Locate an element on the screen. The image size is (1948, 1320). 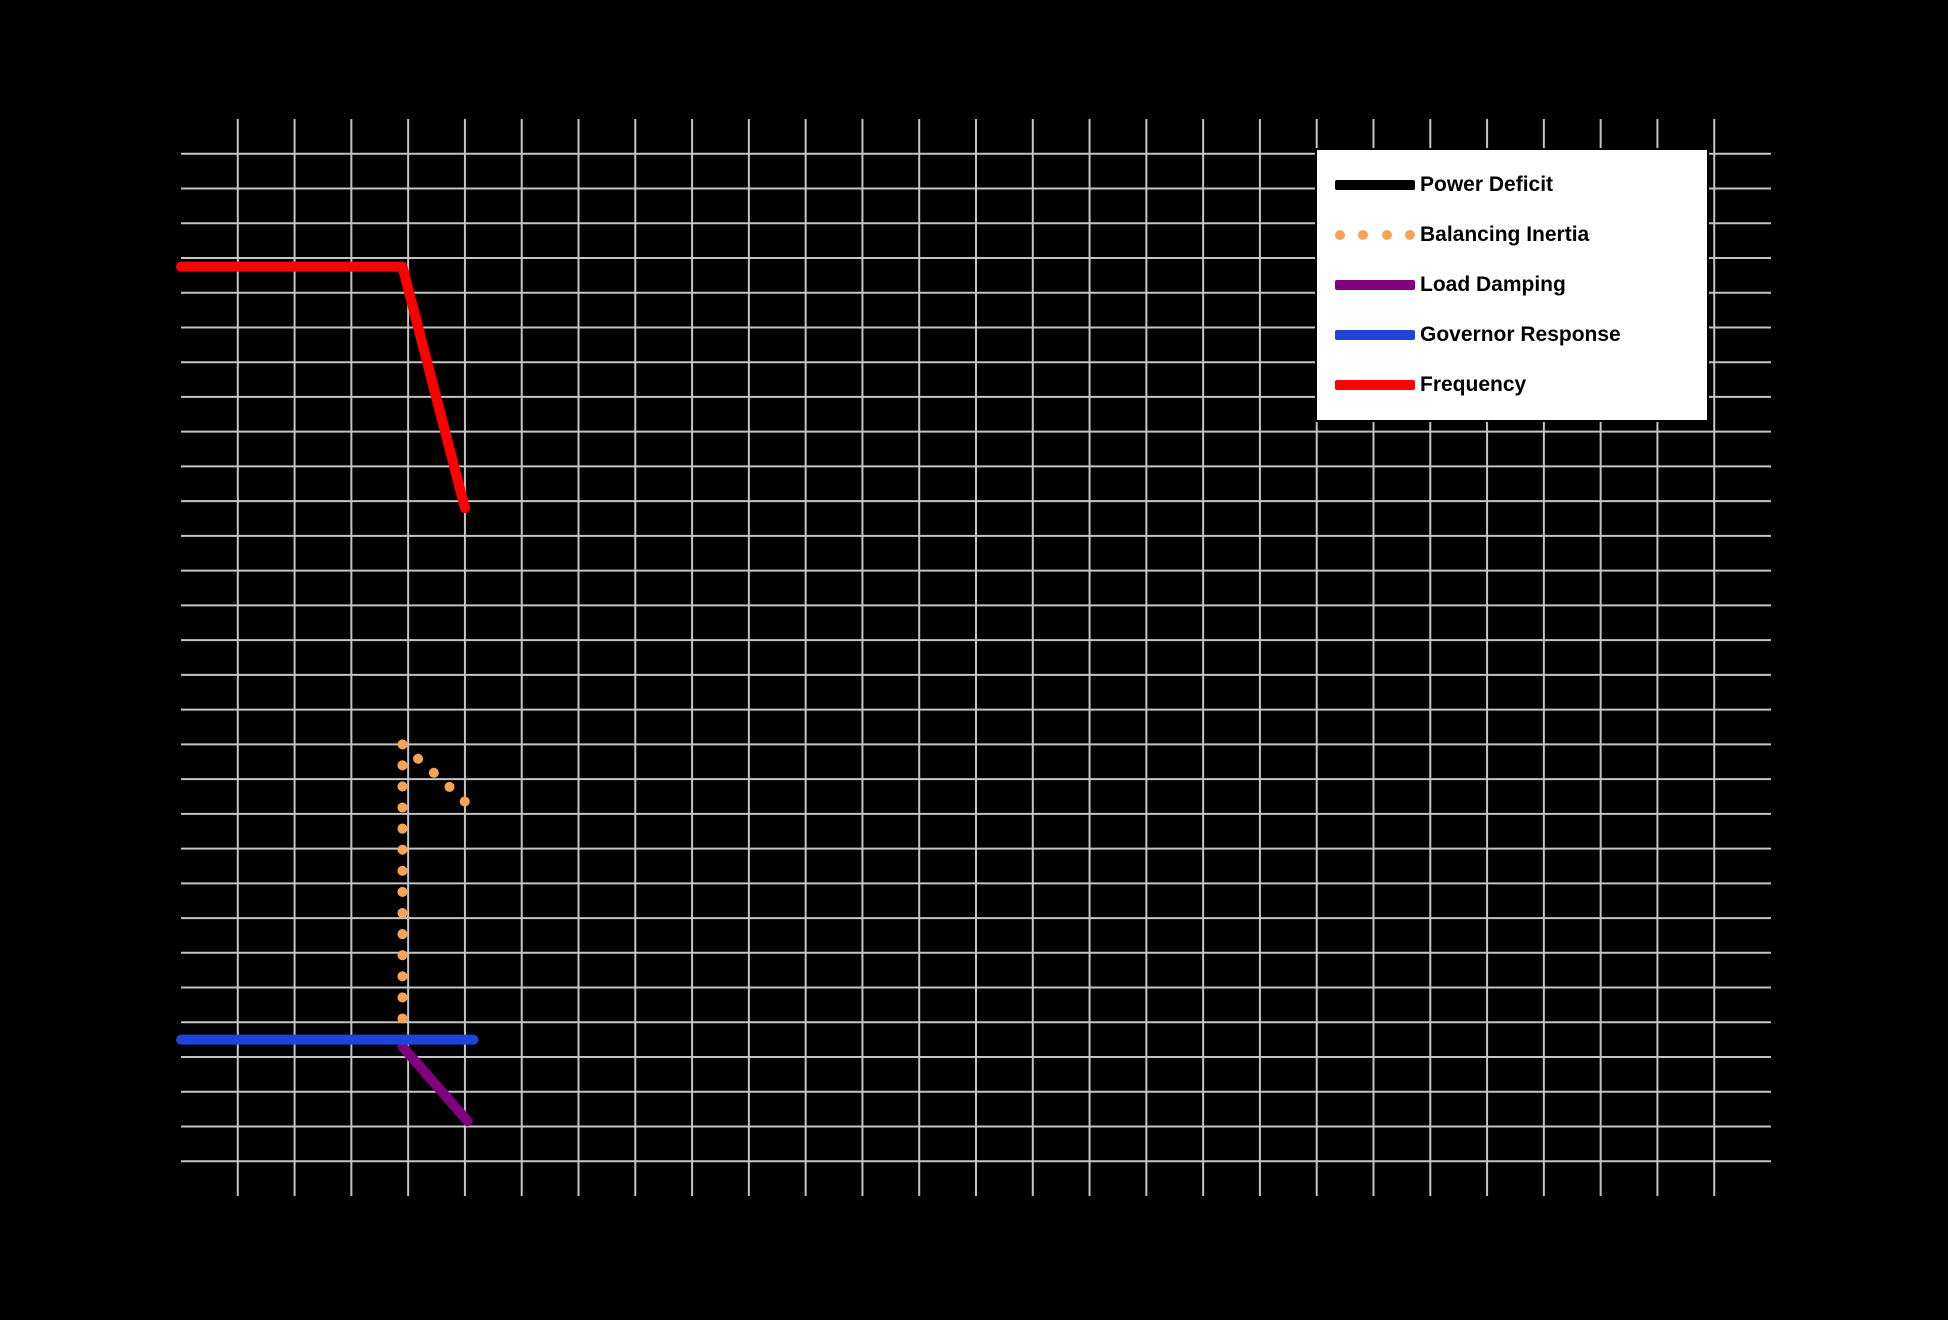
legend-label: Governor Response is located at coordinates (1520, 334).